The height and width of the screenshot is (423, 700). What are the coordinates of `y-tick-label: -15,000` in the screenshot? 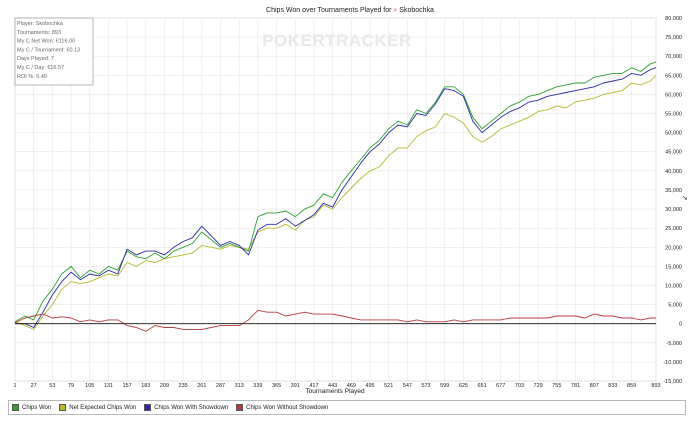 It's located at (672, 382).